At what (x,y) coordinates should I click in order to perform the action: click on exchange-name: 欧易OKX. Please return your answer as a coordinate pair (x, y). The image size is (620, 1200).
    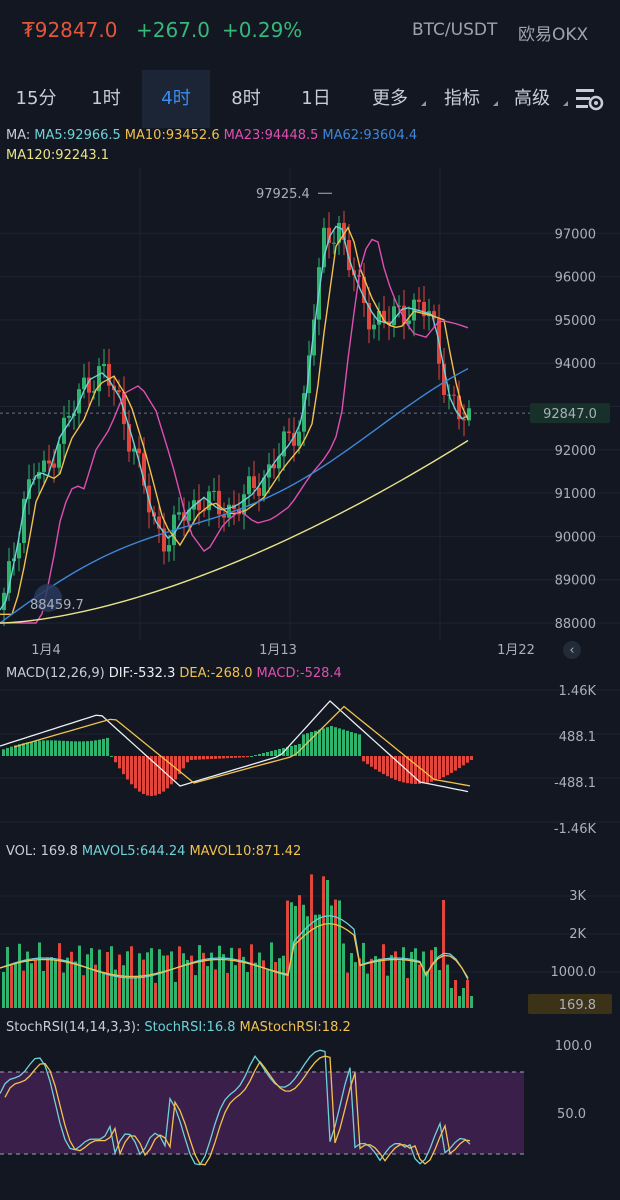
    Looking at the image, I should click on (553, 35).